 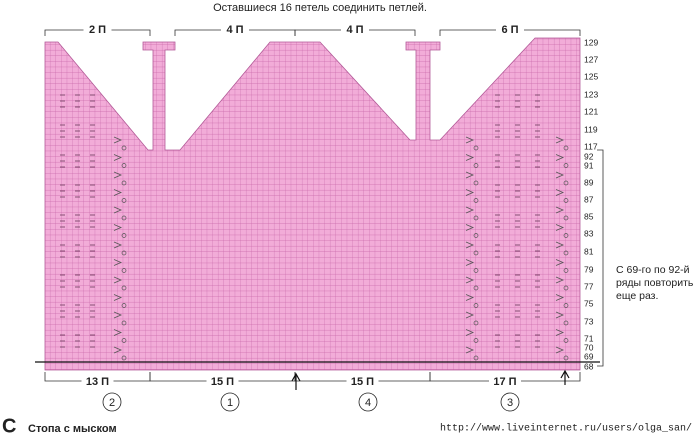 I want to click on row-number: 79, so click(x=589, y=269).